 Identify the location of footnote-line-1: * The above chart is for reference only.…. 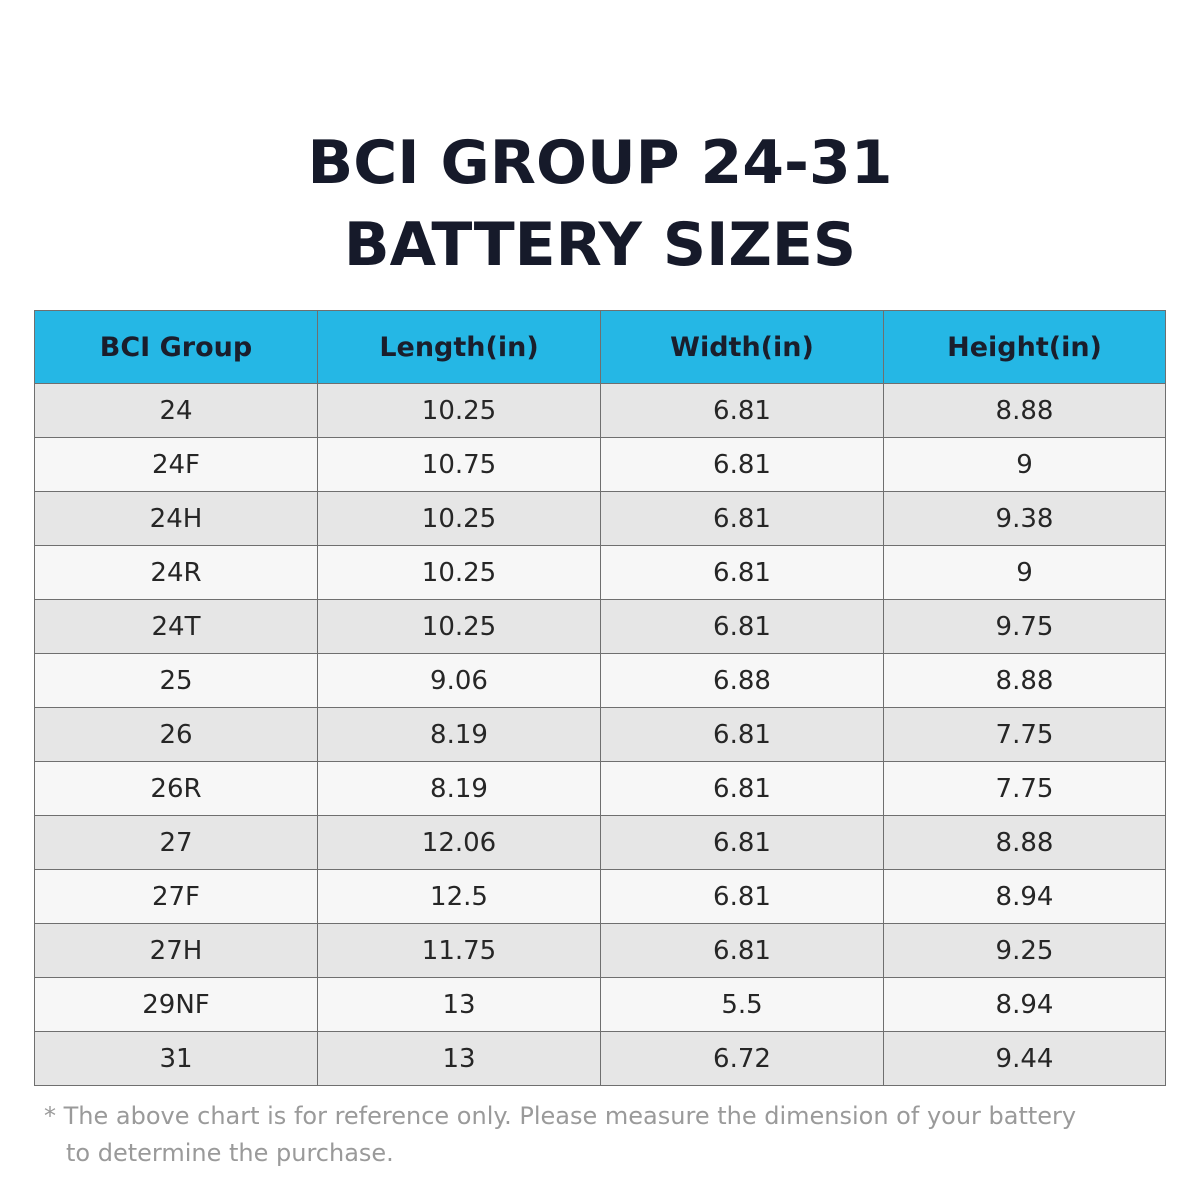
(560, 1116).